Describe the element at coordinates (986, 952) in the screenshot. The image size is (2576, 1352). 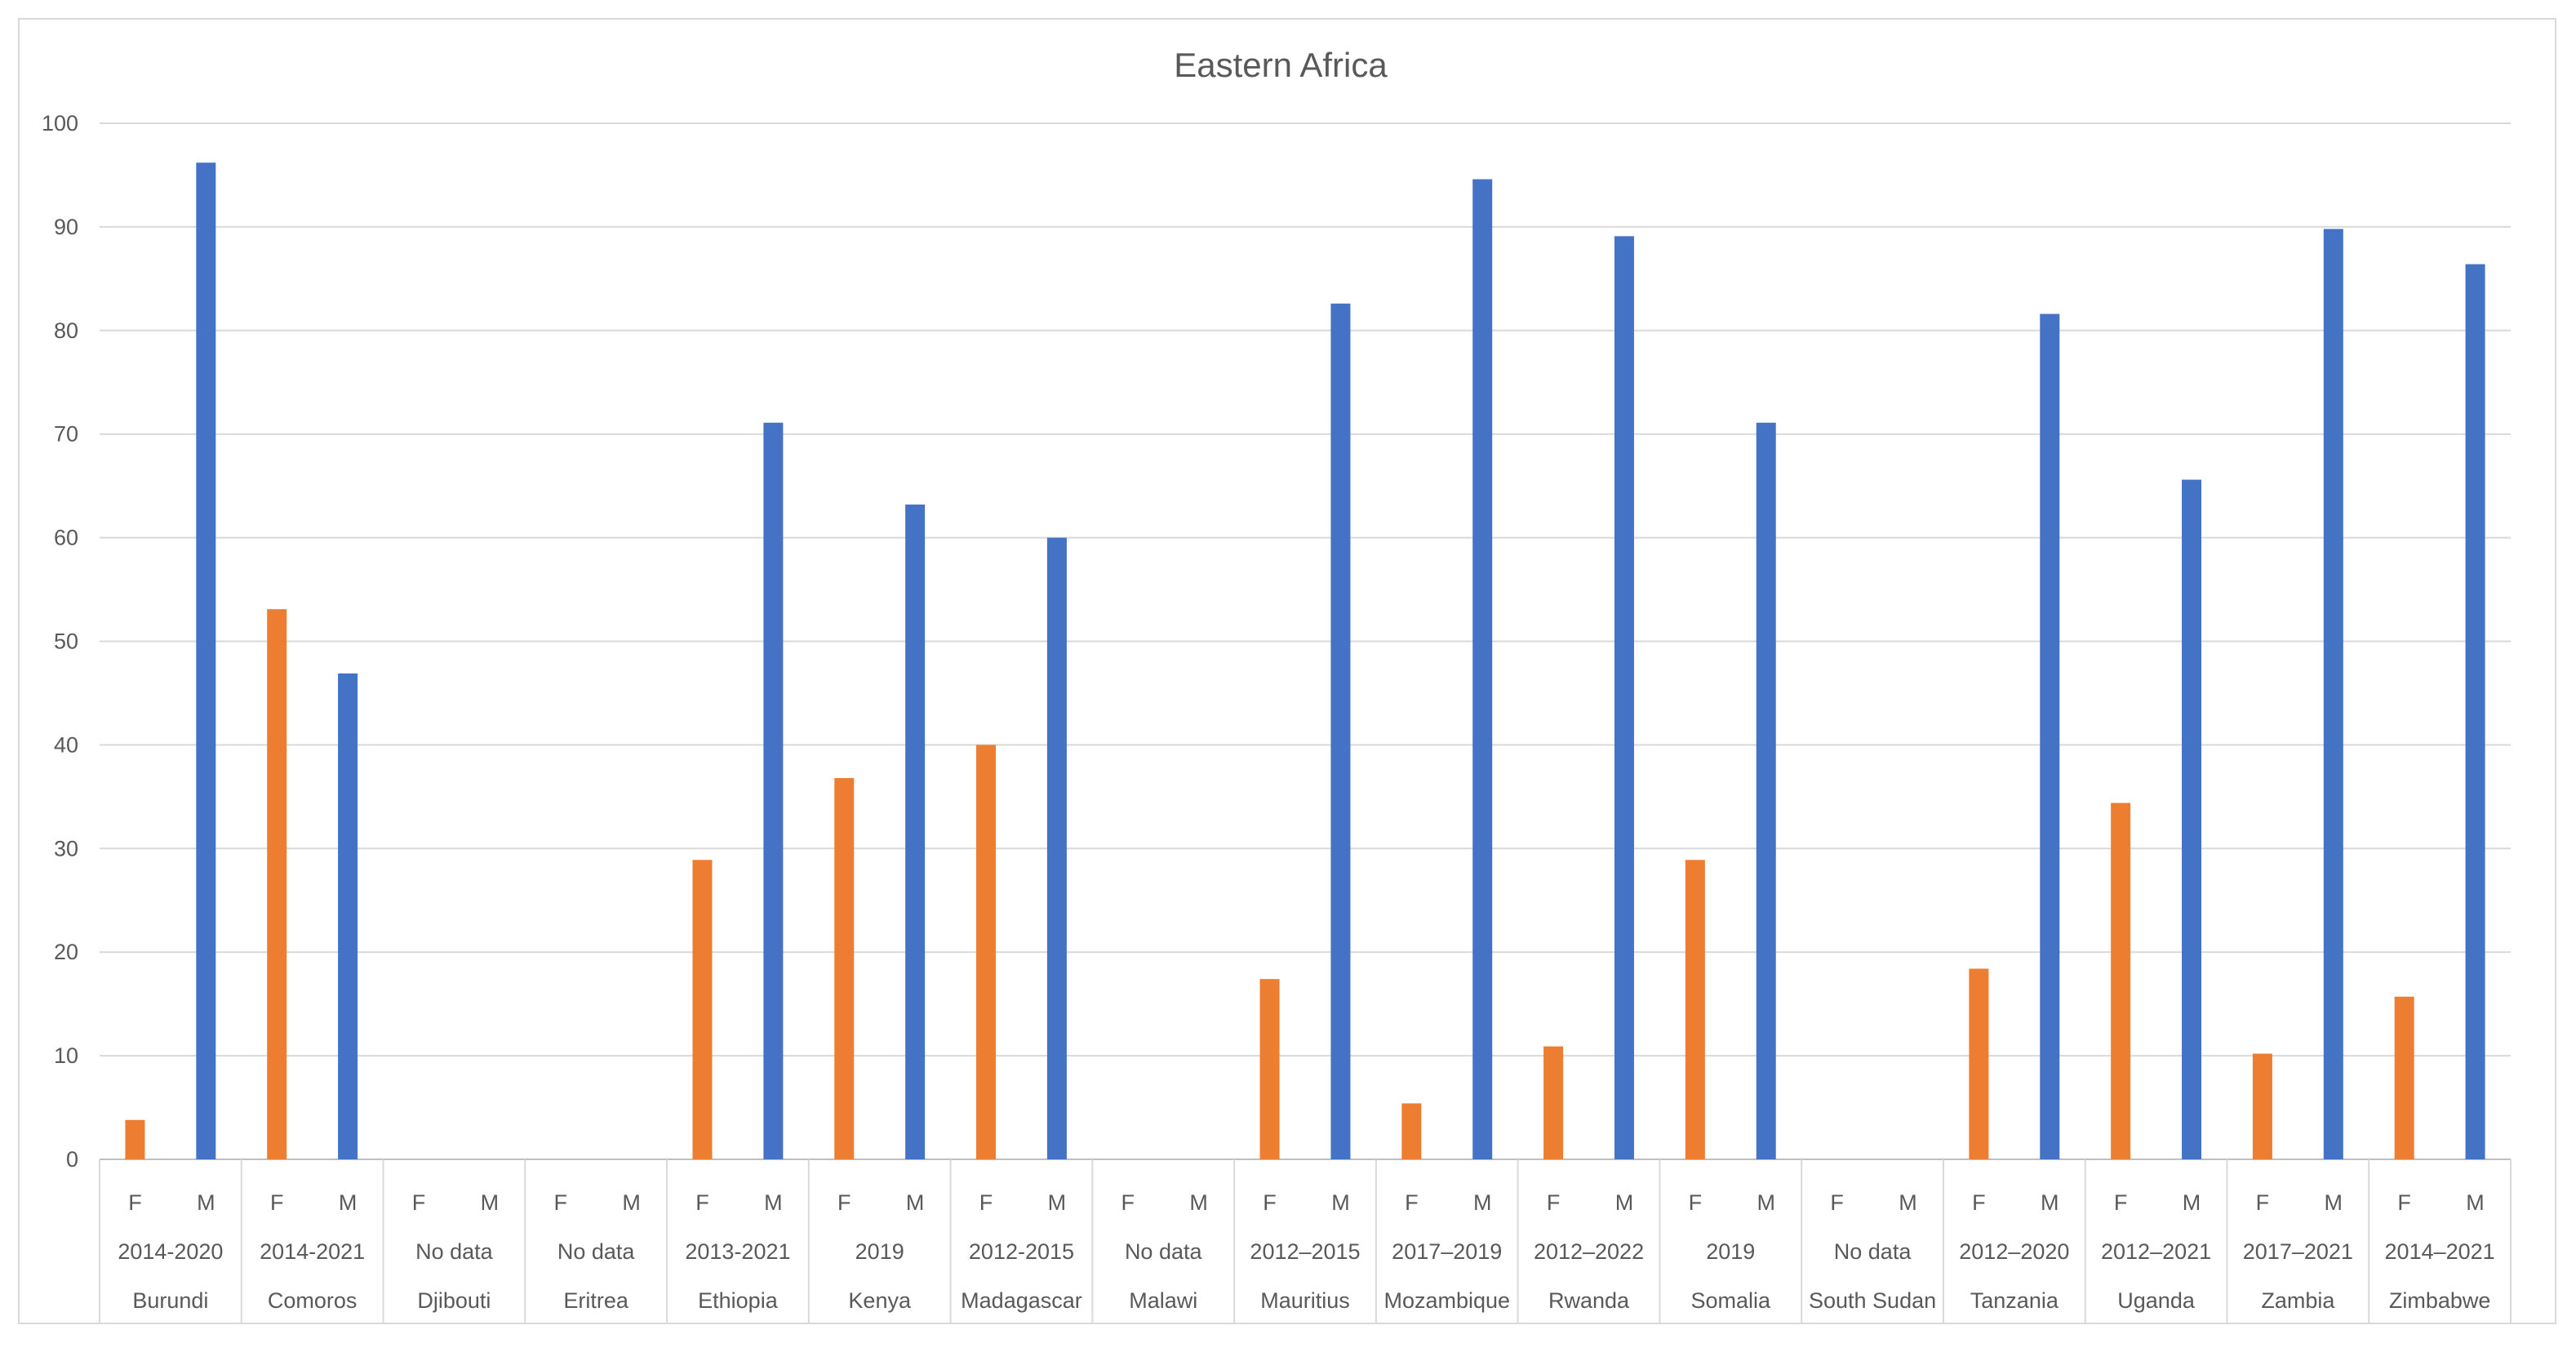
I see `bar-F-madagascar` at that location.